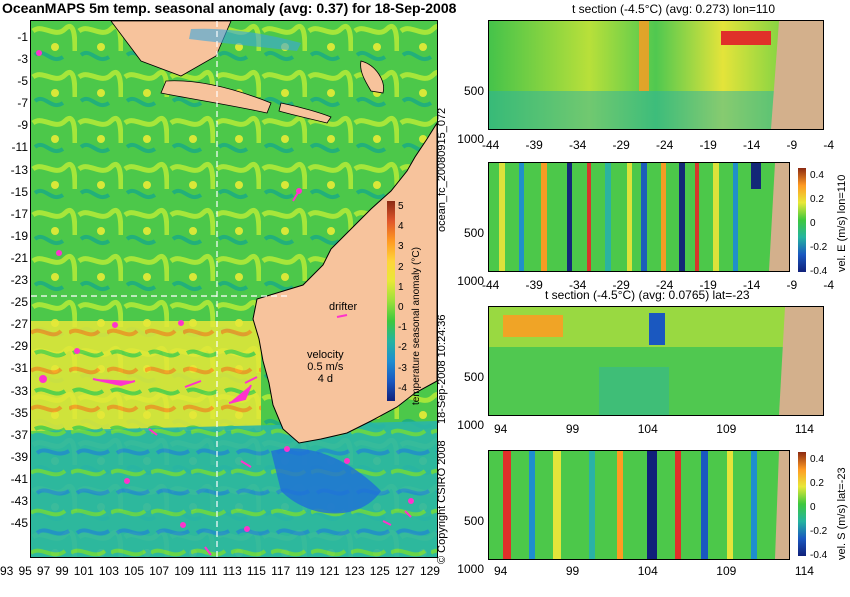  Describe the element at coordinates (19, 368) in the screenshot. I see `lat-label: -31` at that location.